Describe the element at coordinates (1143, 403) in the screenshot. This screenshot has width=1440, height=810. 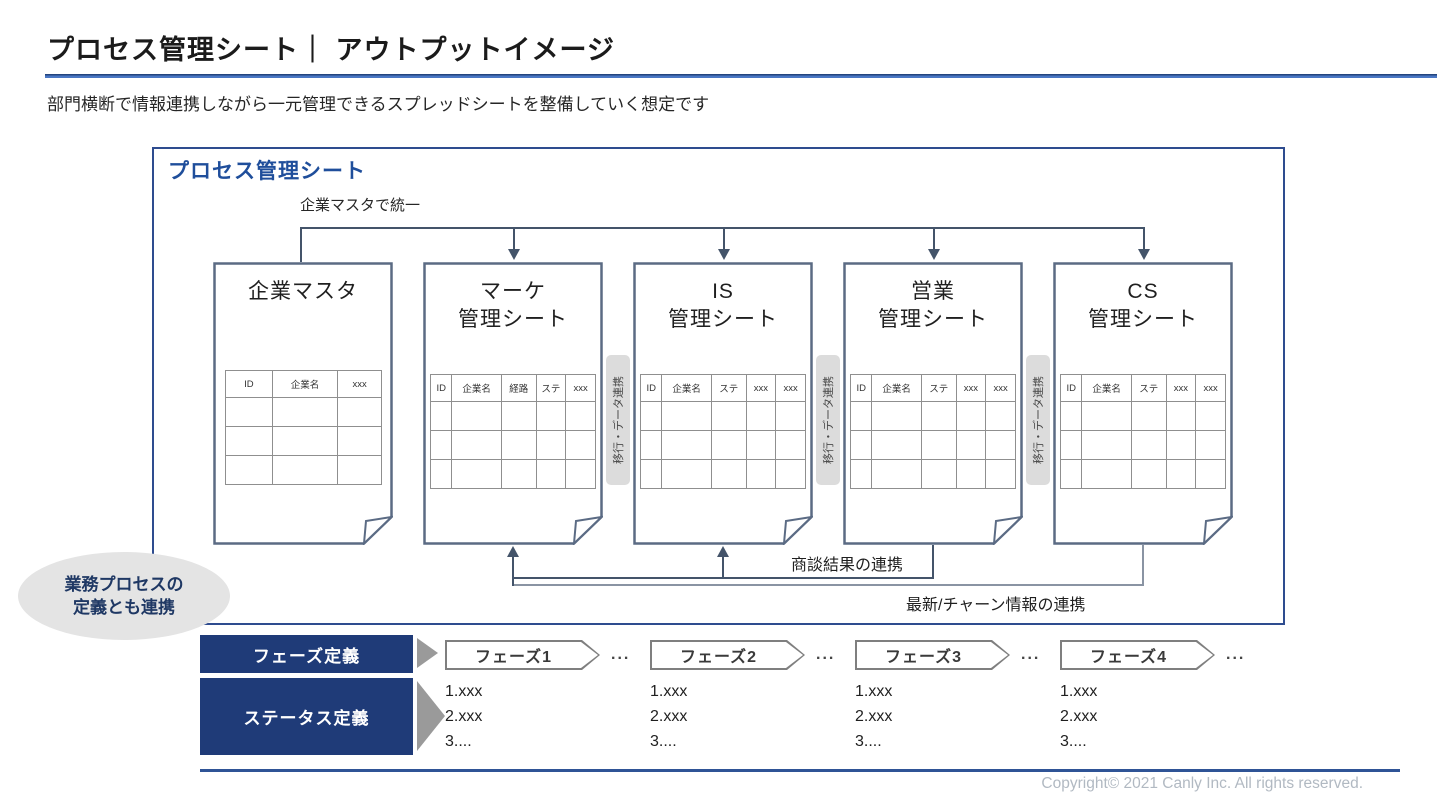
I see `doc-cs-sheet: CS 管理シート ID 企業名 ステ xxx xxx` at that location.